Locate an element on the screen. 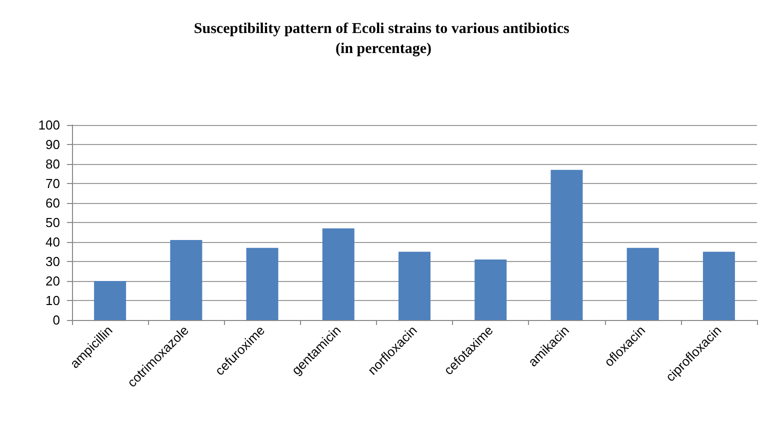  y-tick-label: 40 is located at coordinates (53, 242).